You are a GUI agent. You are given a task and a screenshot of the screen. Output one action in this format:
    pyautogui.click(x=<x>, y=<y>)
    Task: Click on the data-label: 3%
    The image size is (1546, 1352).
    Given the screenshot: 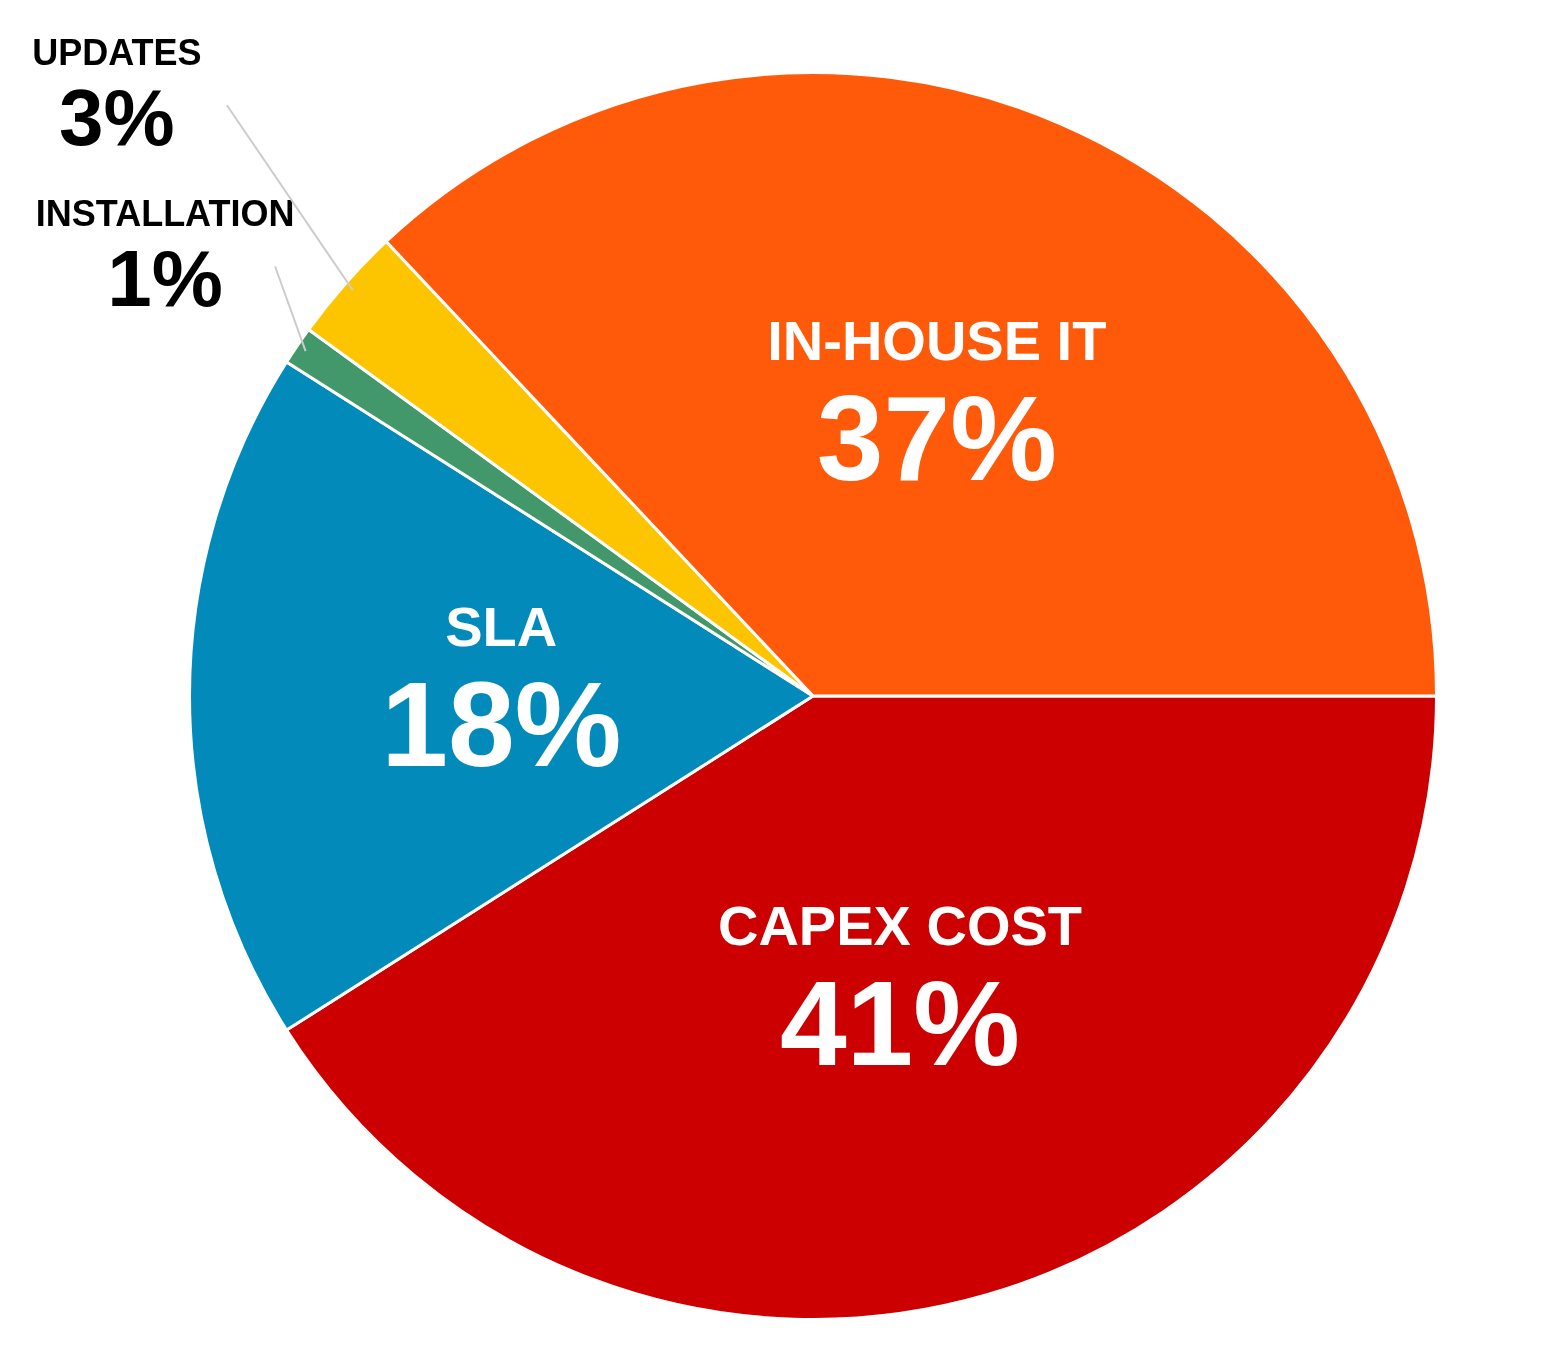 What is the action you would take?
    pyautogui.click(x=117, y=118)
    